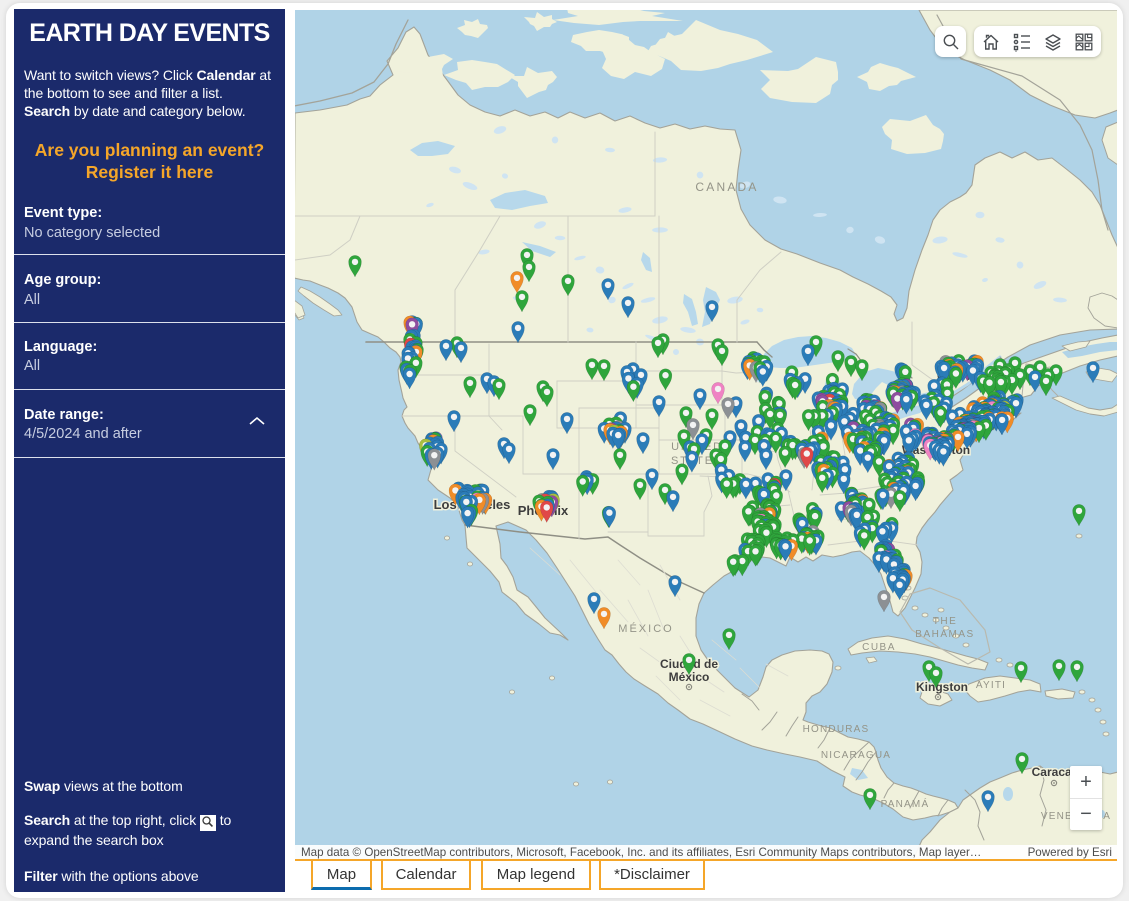 Image resolution: width=1129 pixels, height=901 pixels. Describe the element at coordinates (944, 634) in the screenshot. I see `svg-text: BAHAMAS` at that location.